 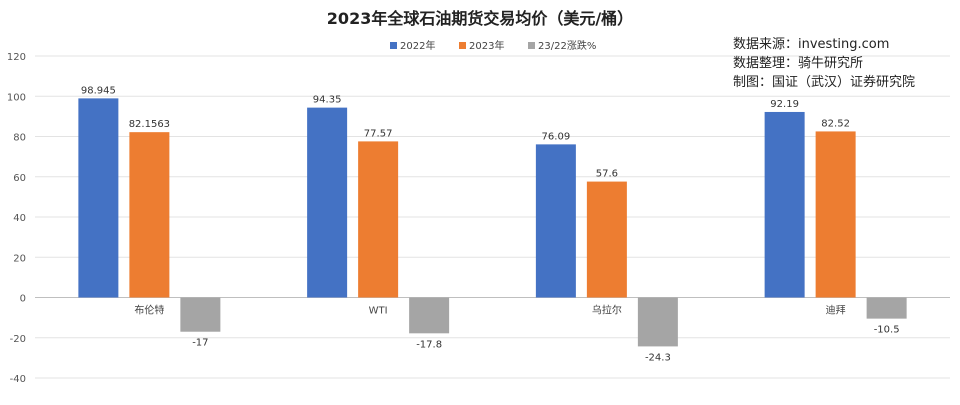 I want to click on y-tick-label: -40, so click(x=18, y=379).